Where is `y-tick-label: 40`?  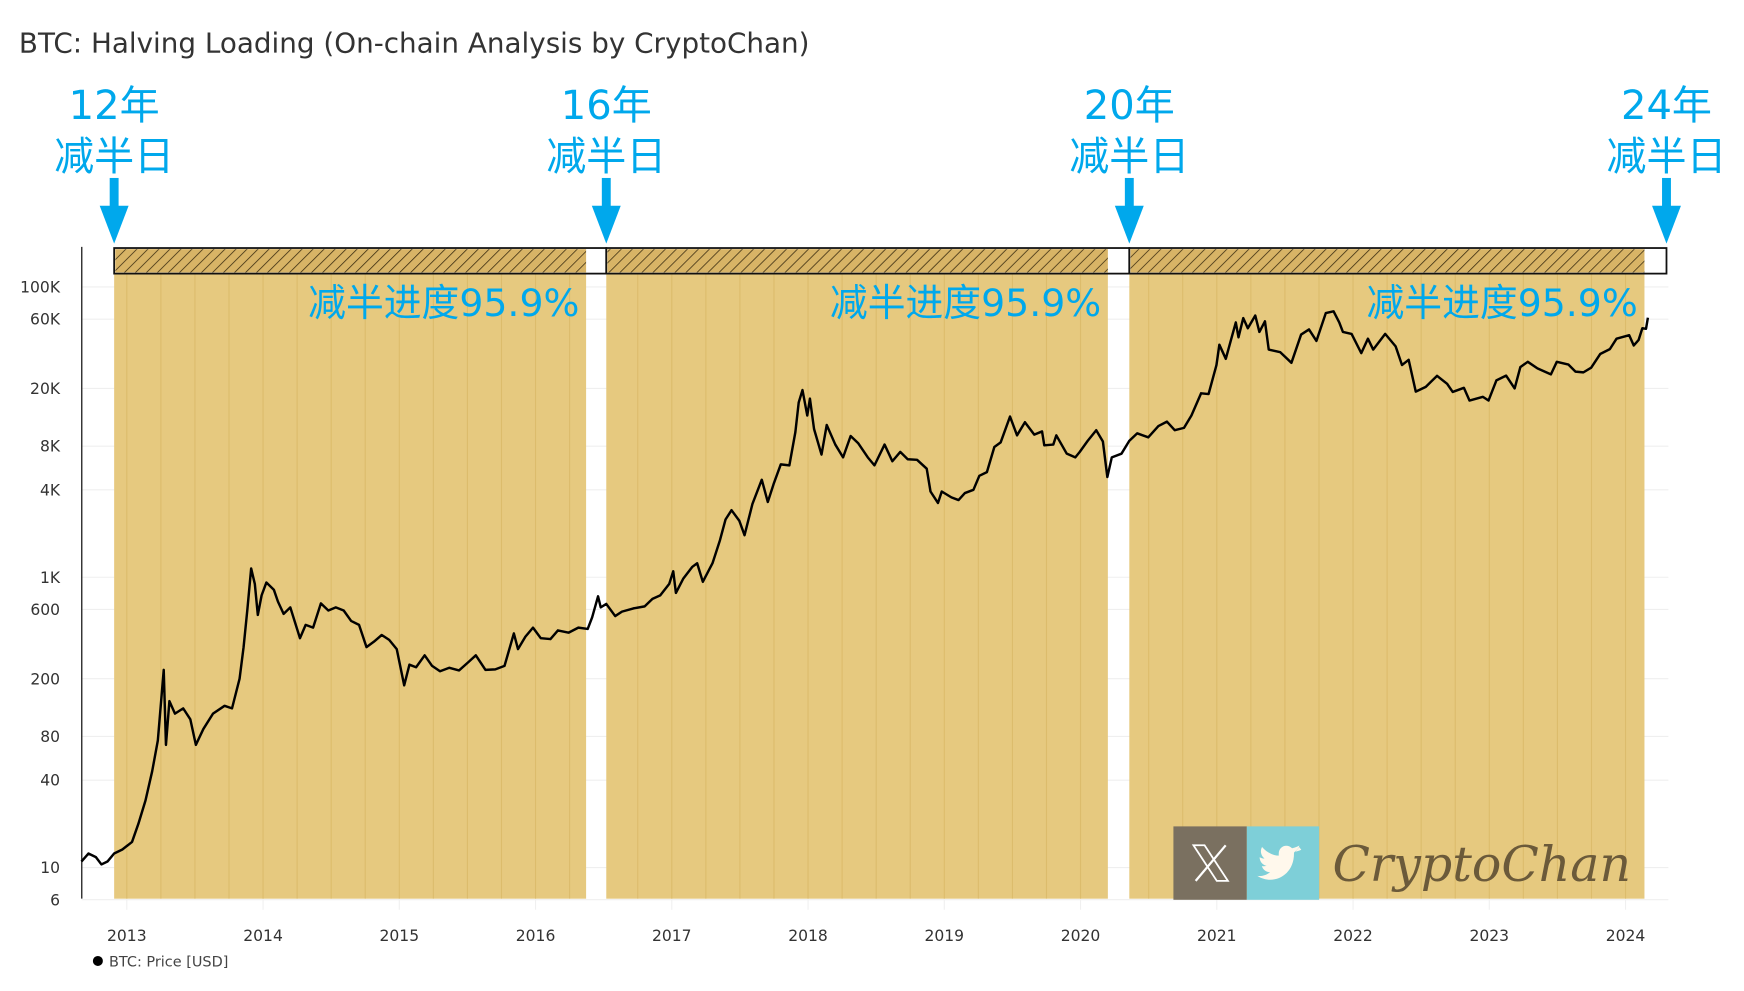
y-tick-label: 40 is located at coordinates (50, 781).